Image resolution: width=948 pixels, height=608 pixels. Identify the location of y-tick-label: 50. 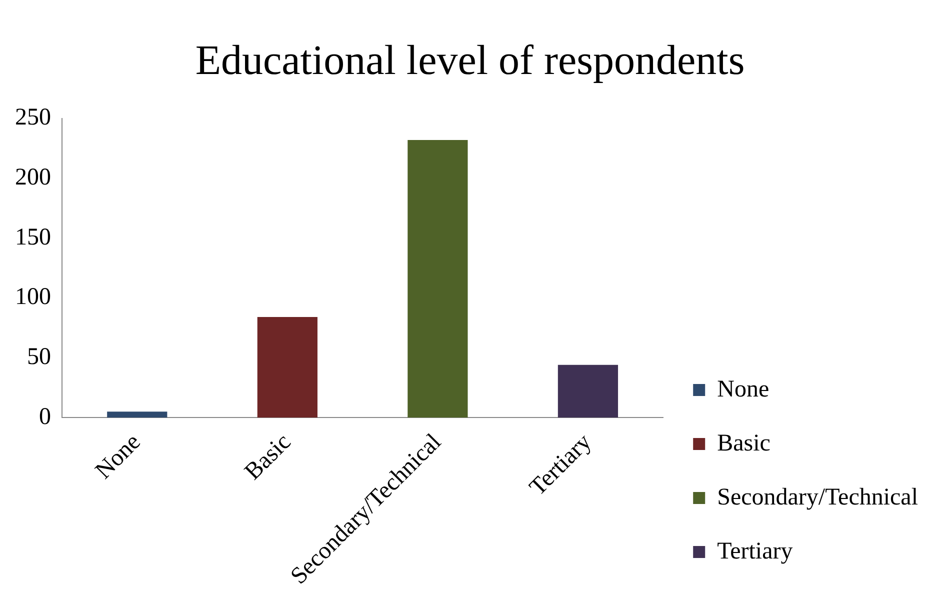
(39, 357).